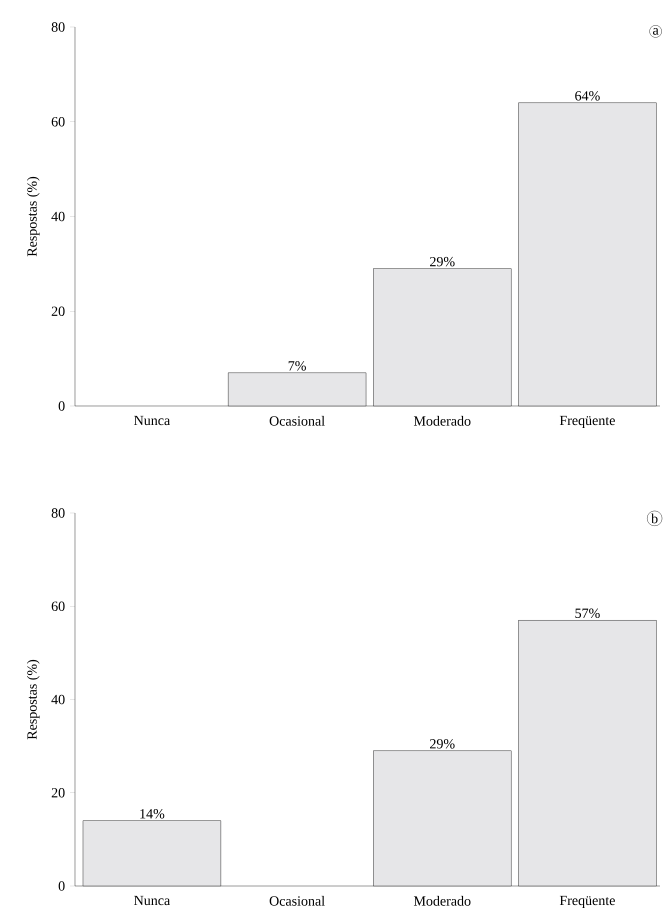  I want to click on data-label: 57%, so click(587, 613).